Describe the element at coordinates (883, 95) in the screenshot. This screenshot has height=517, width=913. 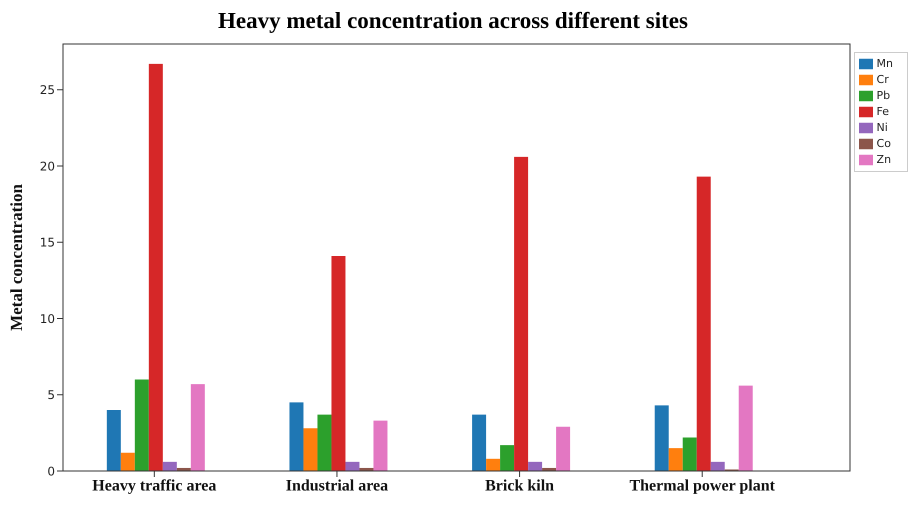
I see `legend-label: Pb` at that location.